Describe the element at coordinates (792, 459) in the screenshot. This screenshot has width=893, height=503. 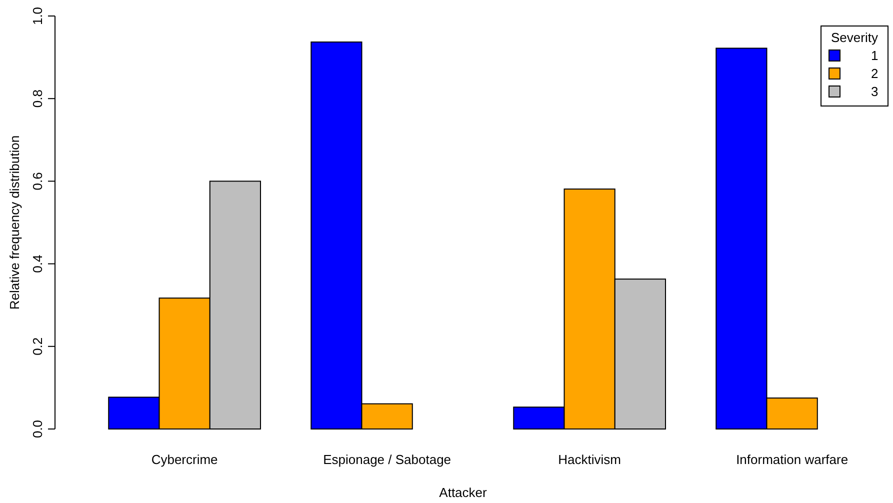
I see `x-tick-label: Information warfare` at that location.